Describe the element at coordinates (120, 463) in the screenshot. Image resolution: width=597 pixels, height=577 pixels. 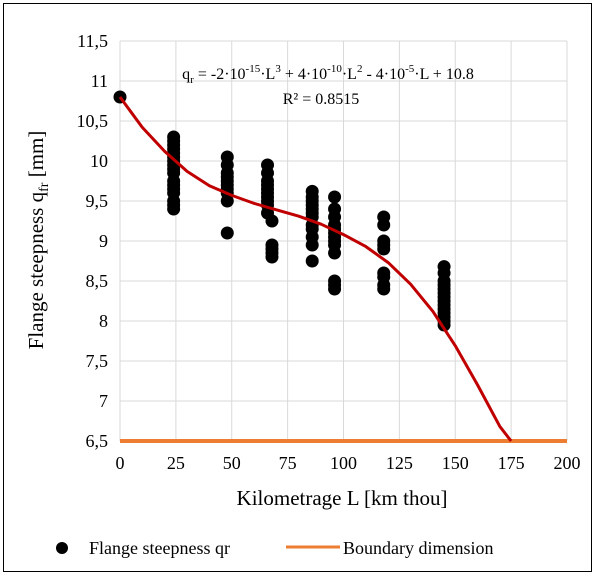
I see `x-tick-label: 0` at that location.